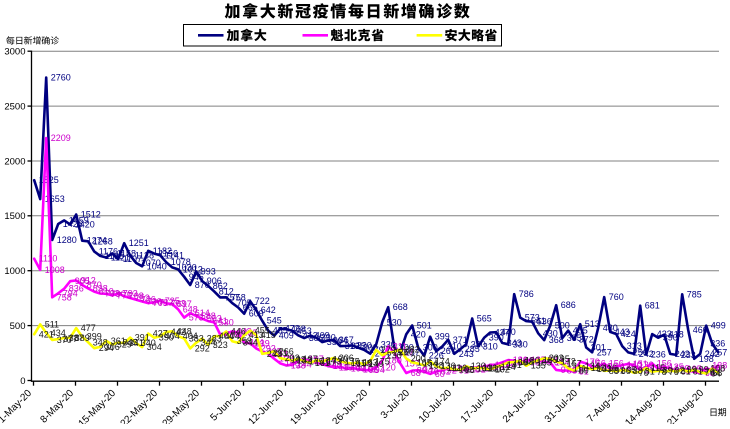  Describe the element at coordinates (716, 374) in the screenshot. I see `svg-text: 64` at that location.